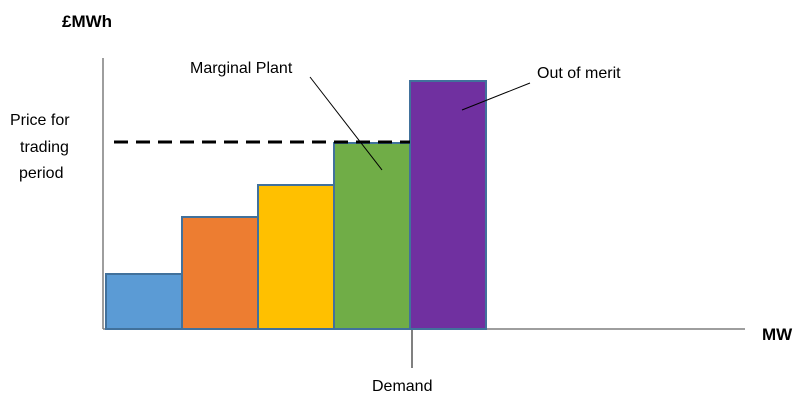 The height and width of the screenshot is (398, 803). What do you see at coordinates (241, 68) in the screenshot?
I see `marginal-plant-label: Marginal Plant` at bounding box center [241, 68].